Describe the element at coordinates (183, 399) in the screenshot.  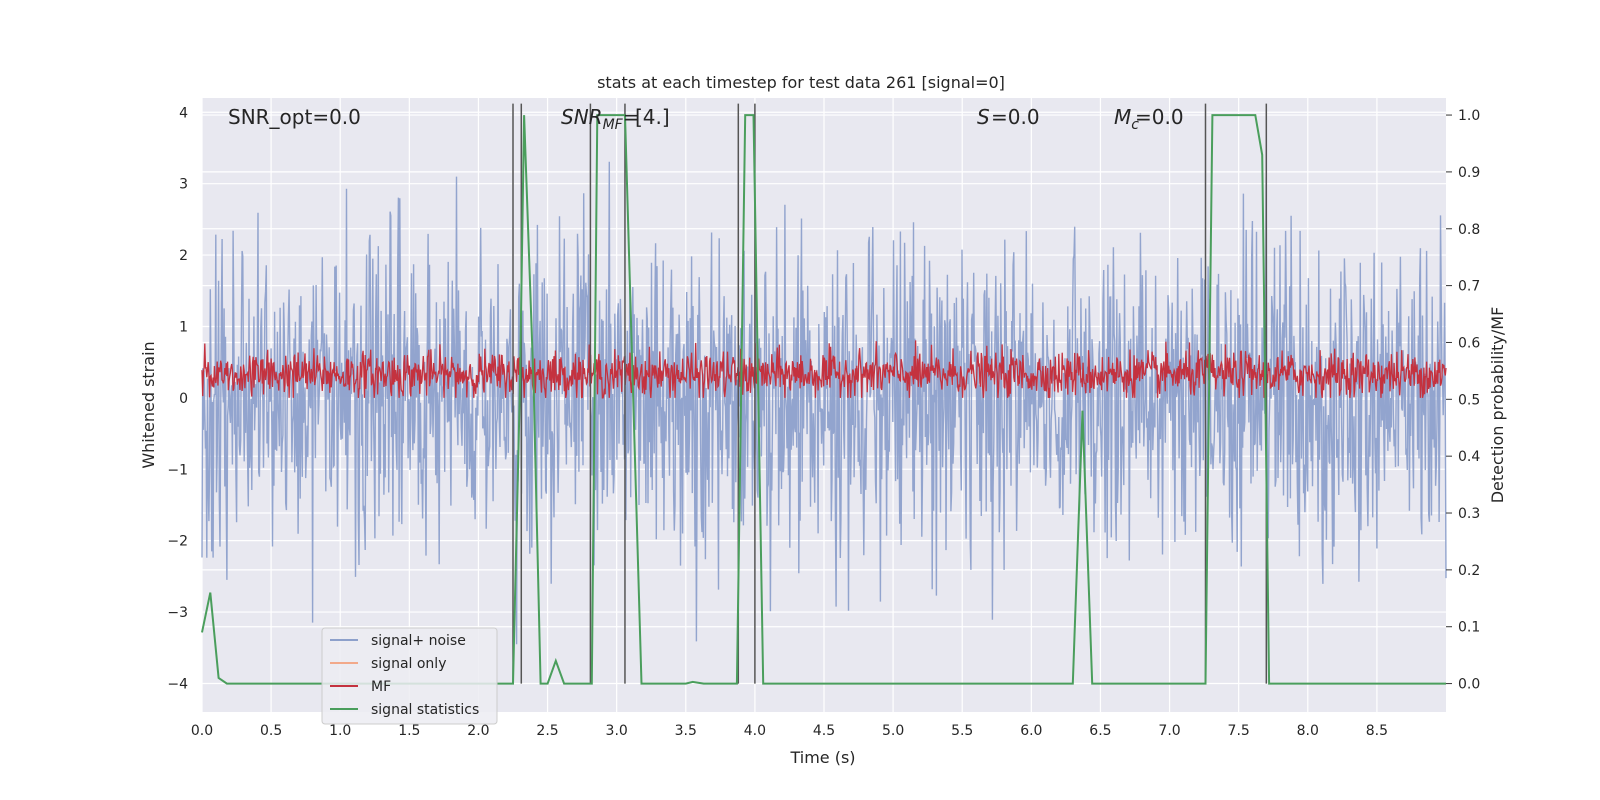
I see `y-left-tick-label: 0` at that location.